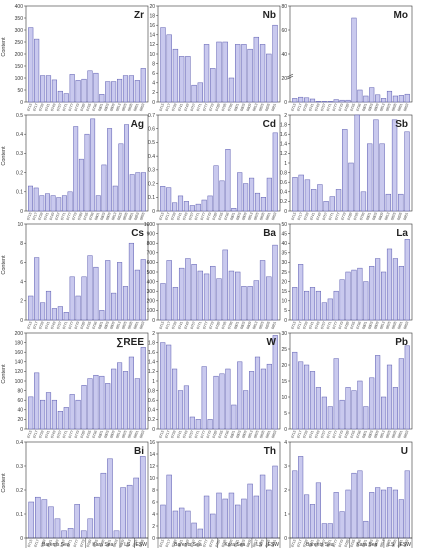 The height and width of the screenshot is (550, 423). I want to click on y-tick-label: 40, so click(284, 55).